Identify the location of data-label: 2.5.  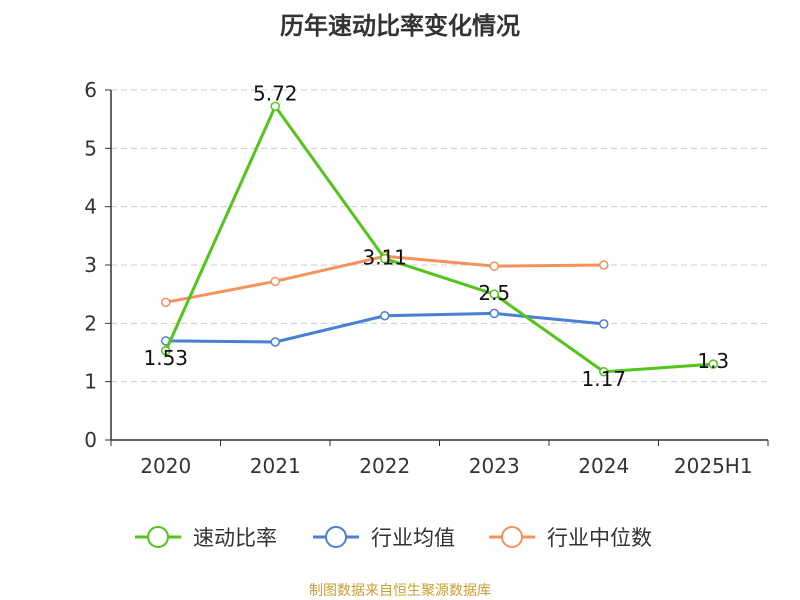
(494, 293).